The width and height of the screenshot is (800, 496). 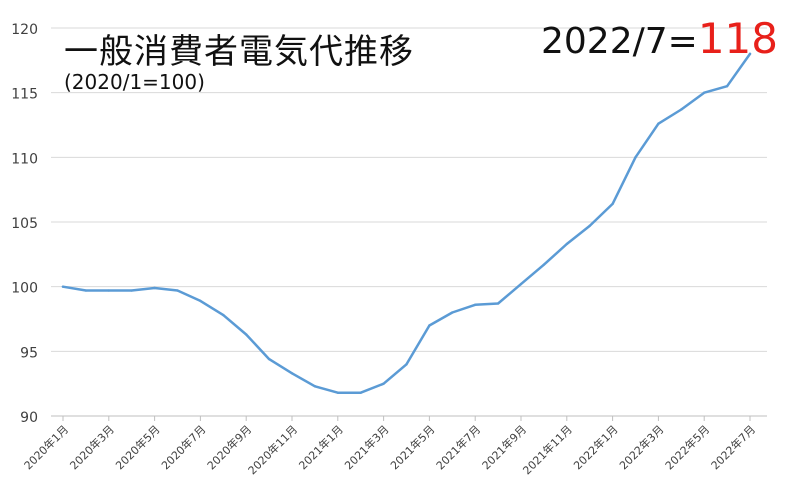 What do you see at coordinates (458, 447) in the screenshot?
I see `x-tick-label: 2021年7月` at bounding box center [458, 447].